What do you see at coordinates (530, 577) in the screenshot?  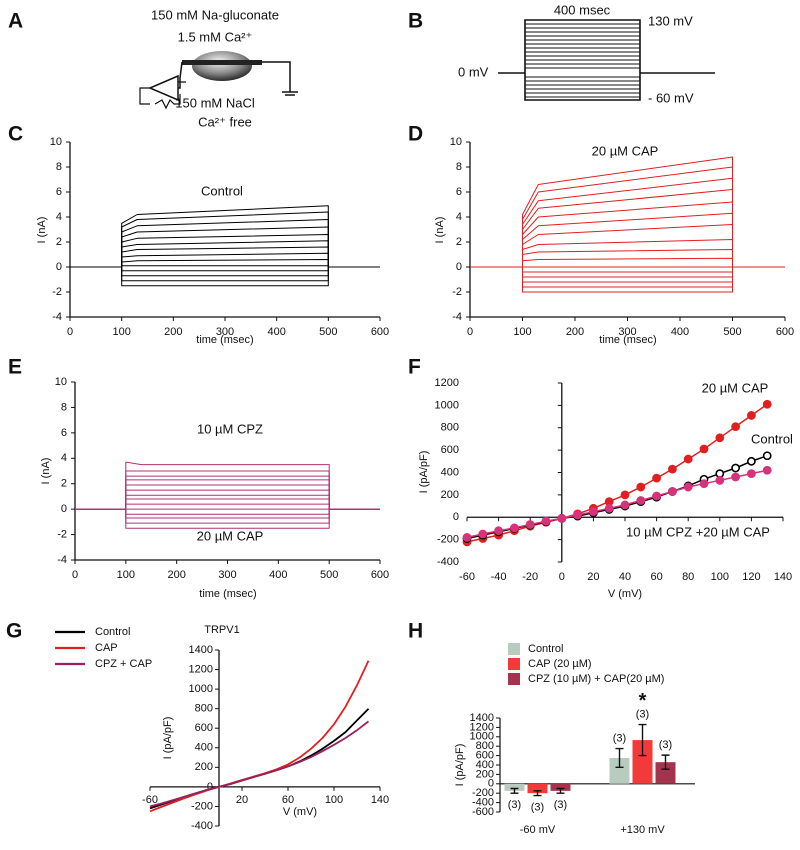 I see `x-tick-label: -20` at bounding box center [530, 577].